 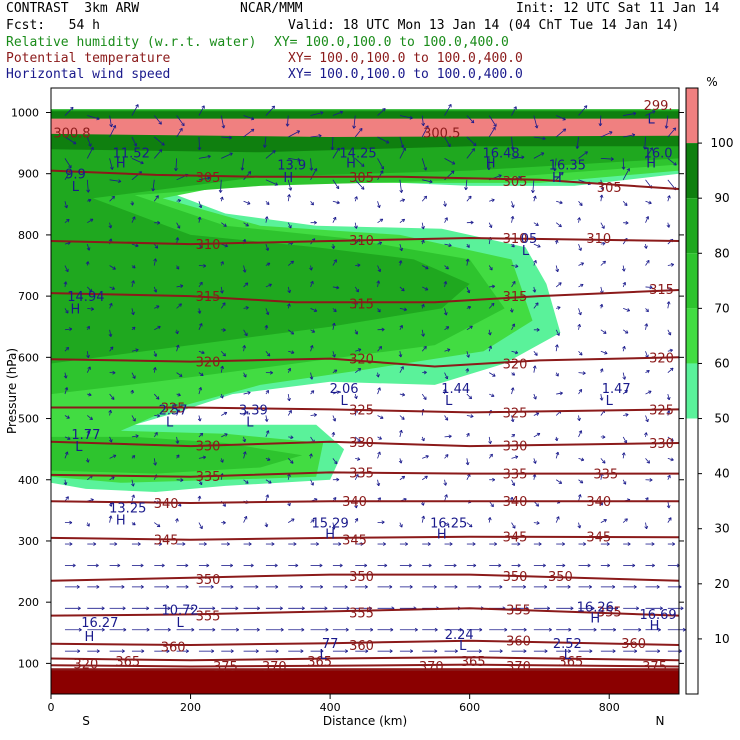 I want to click on wind-extremum-label: 77, so click(x=330, y=644).